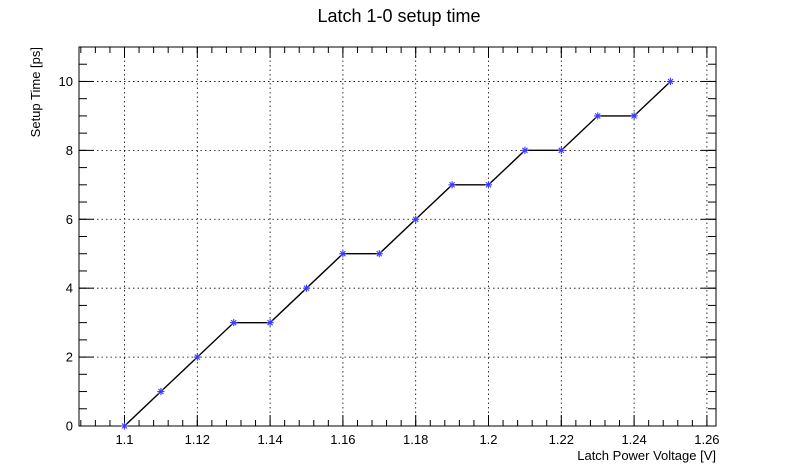 The height and width of the screenshot is (475, 798). What do you see at coordinates (488, 439) in the screenshot?
I see `x-tick-label: 1.2` at bounding box center [488, 439].